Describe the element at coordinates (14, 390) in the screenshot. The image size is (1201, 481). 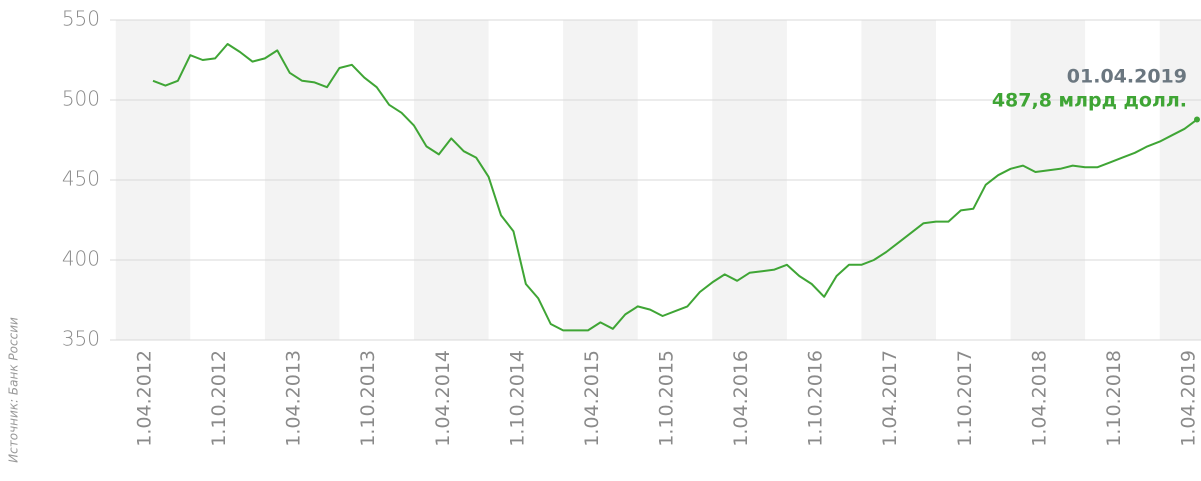
I see `source-note: Источник: Банк России` at that location.